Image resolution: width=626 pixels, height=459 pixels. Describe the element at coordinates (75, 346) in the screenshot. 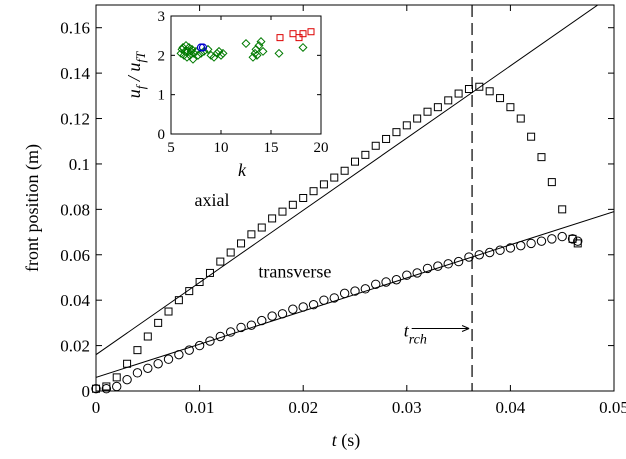

I see `y-tick-label: 0.02` at that location.